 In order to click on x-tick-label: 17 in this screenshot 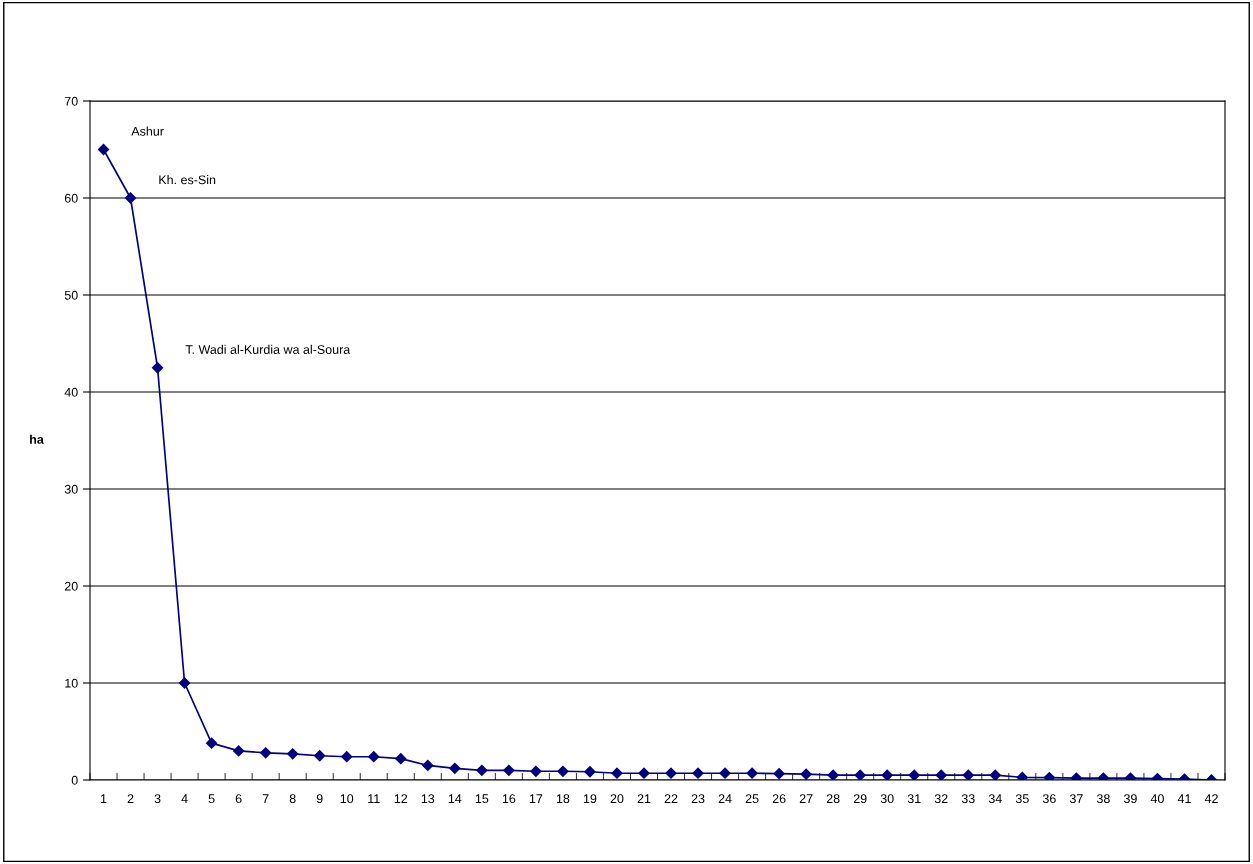, I will do `click(536, 798)`.